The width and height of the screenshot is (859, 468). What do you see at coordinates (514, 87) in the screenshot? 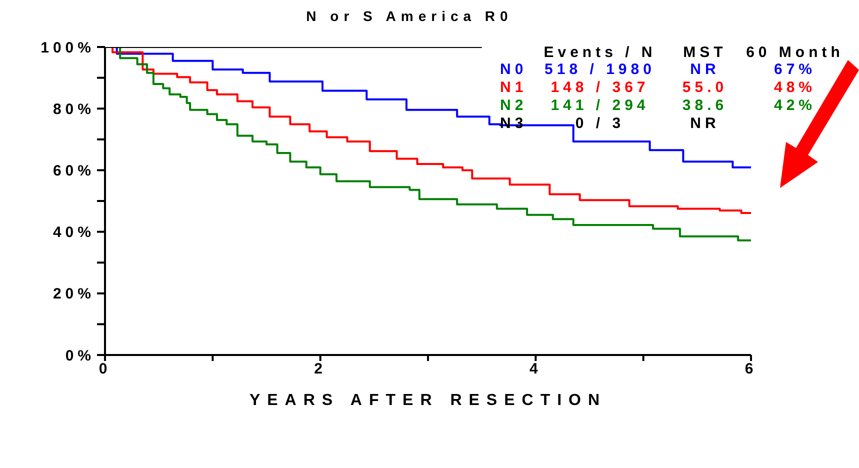
I see `text: N1` at bounding box center [514, 87].